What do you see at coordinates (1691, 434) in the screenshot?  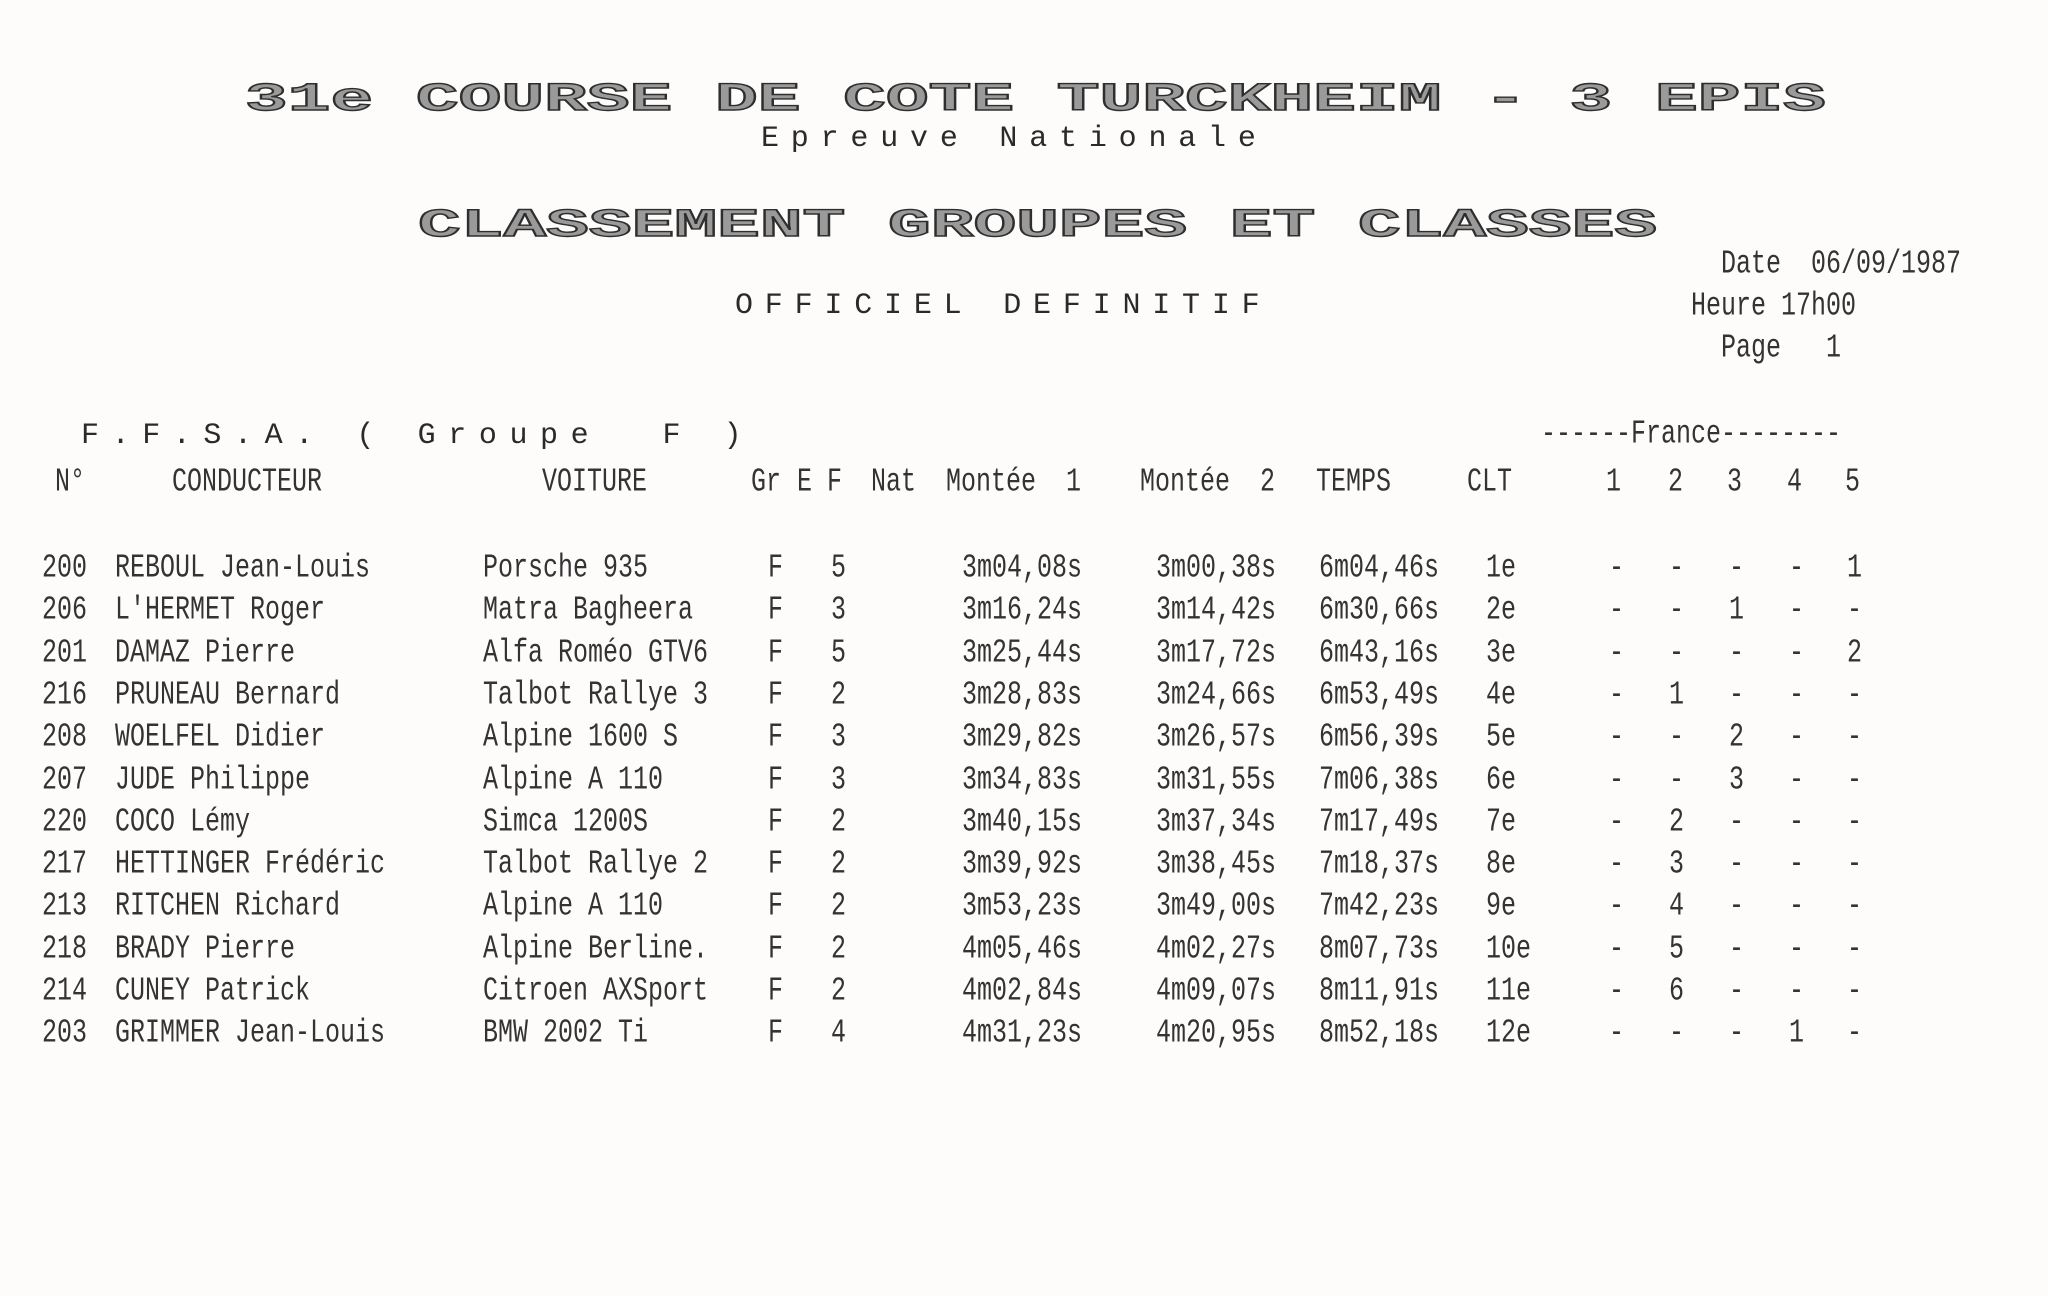 I see `france-column-group: ------France--------` at bounding box center [1691, 434].